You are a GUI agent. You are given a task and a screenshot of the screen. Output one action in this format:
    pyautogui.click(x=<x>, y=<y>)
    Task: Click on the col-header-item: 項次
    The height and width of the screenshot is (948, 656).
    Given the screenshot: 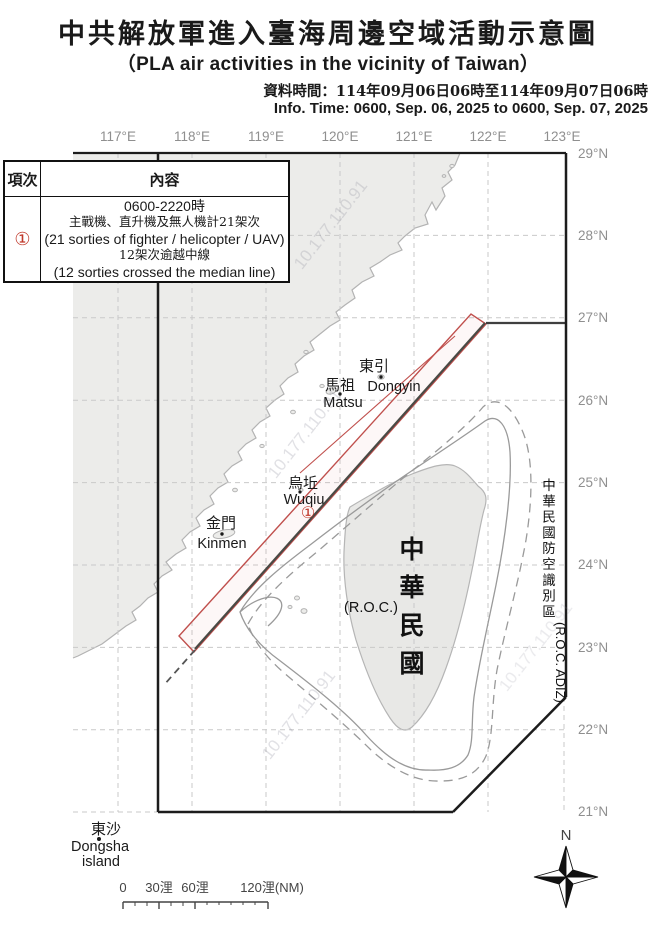 What is the action you would take?
    pyautogui.click(x=23, y=179)
    